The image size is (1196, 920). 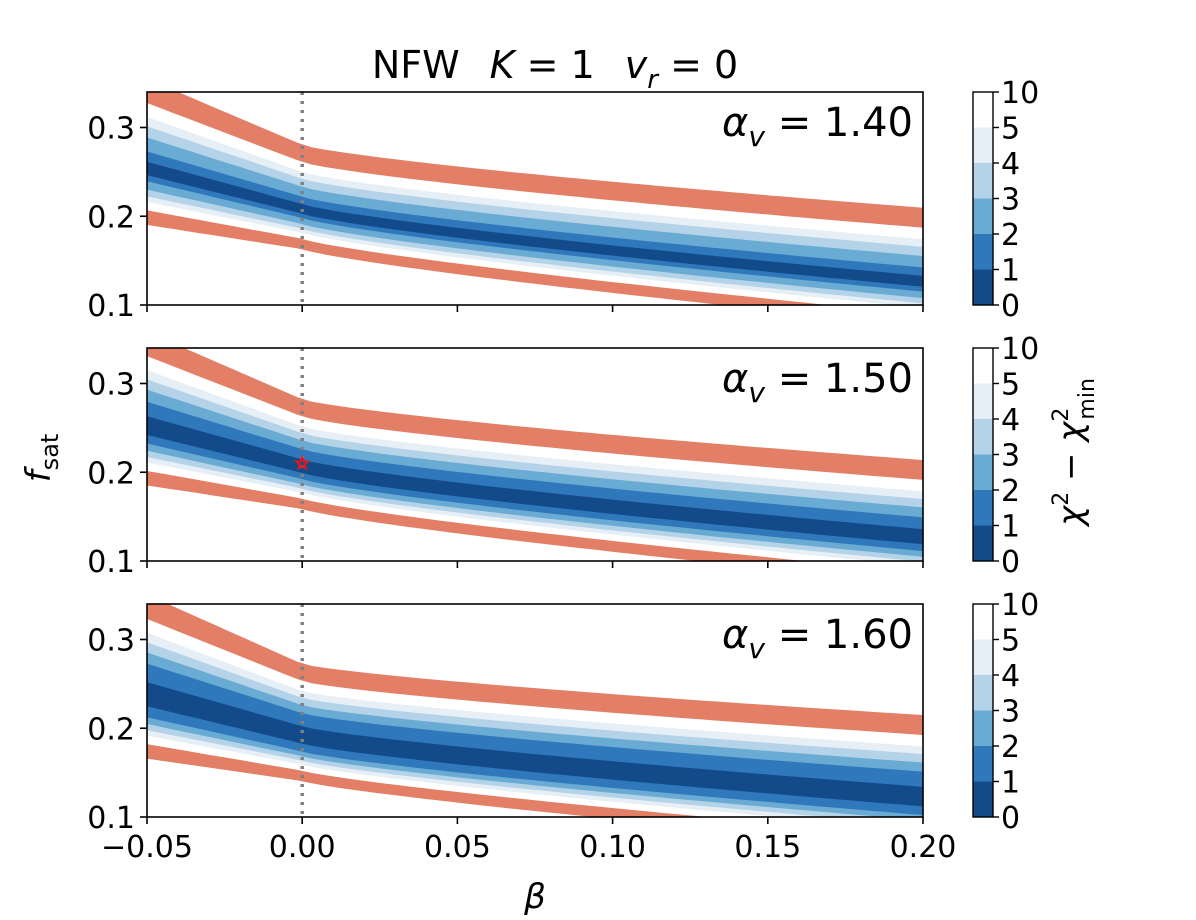 What do you see at coordinates (302, 462) in the screenshot?
I see `best-fit-marker` at bounding box center [302, 462].